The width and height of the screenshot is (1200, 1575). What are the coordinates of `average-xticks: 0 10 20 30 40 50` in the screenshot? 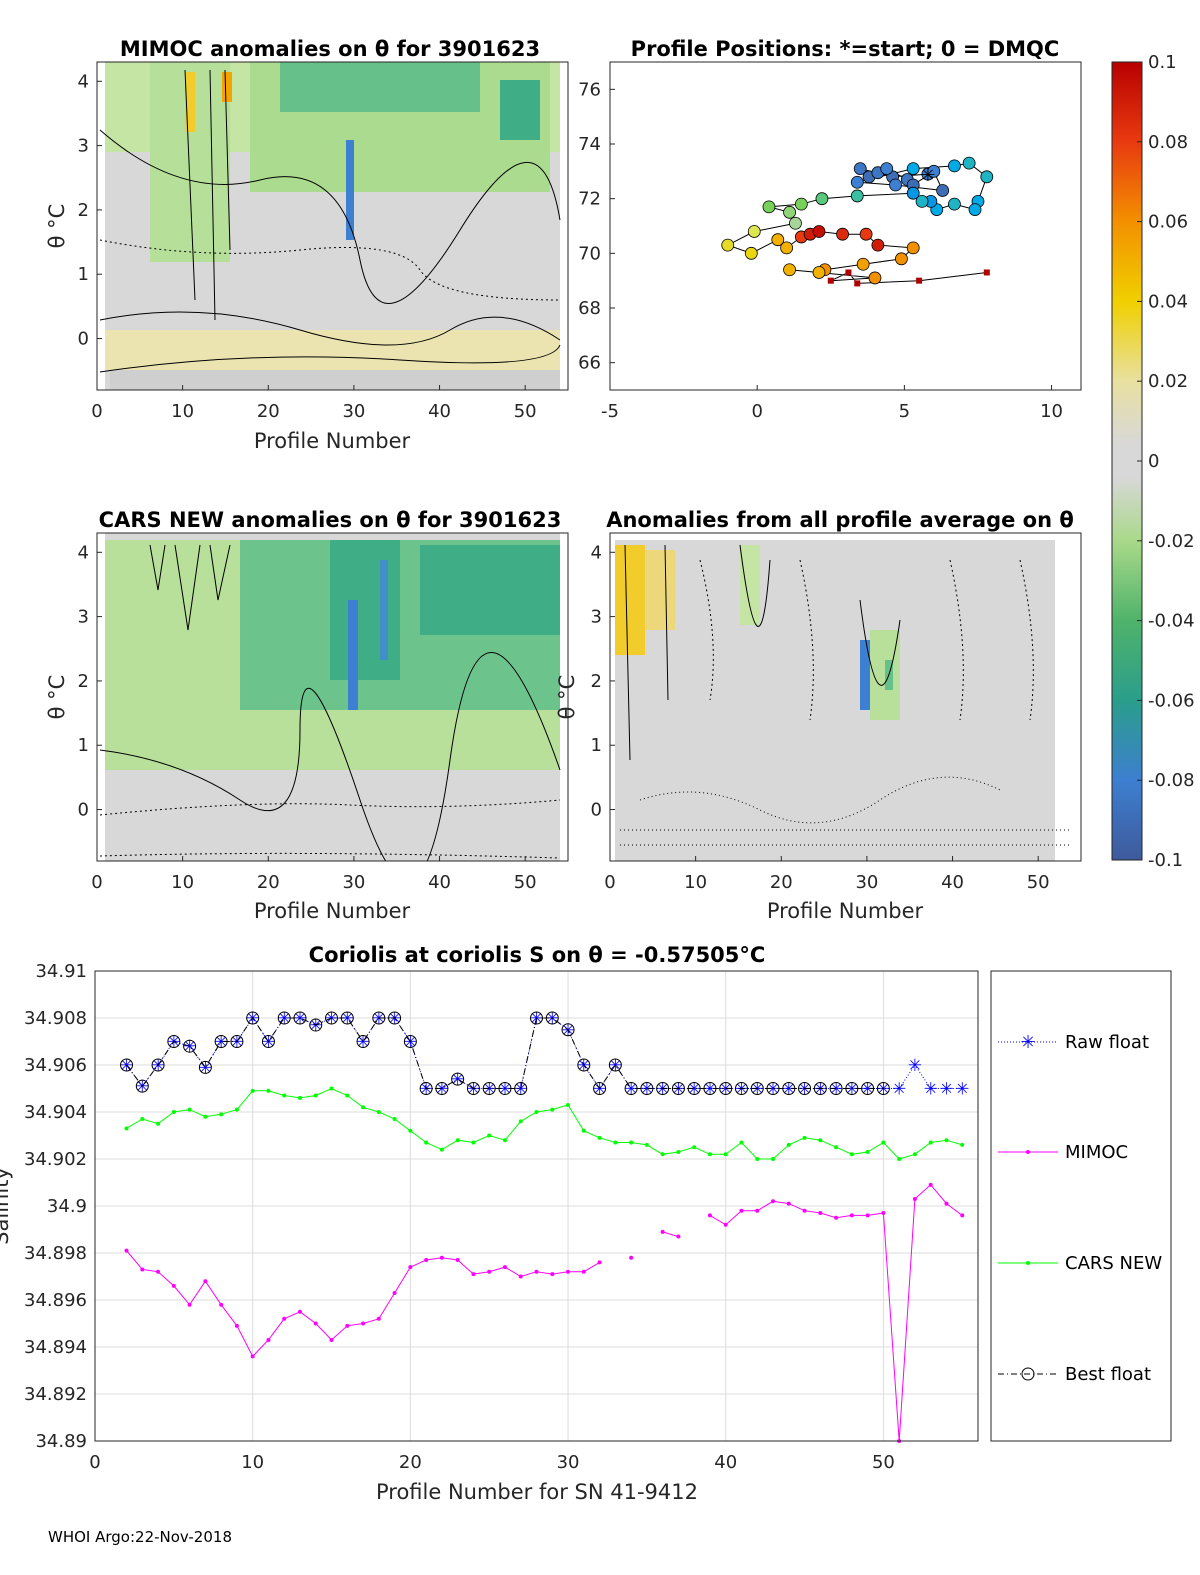 It's located at (827, 874).